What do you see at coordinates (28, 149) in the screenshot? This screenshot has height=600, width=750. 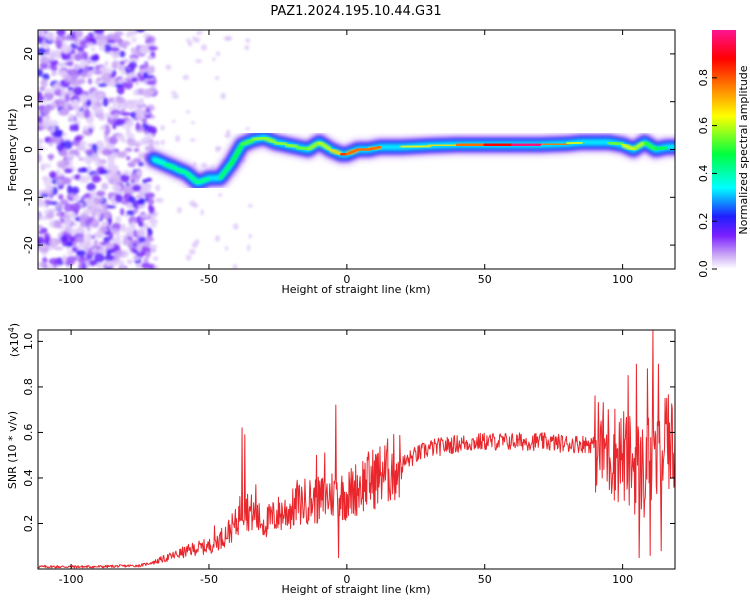 I see `y-tick-label: 0` at bounding box center [28, 149].